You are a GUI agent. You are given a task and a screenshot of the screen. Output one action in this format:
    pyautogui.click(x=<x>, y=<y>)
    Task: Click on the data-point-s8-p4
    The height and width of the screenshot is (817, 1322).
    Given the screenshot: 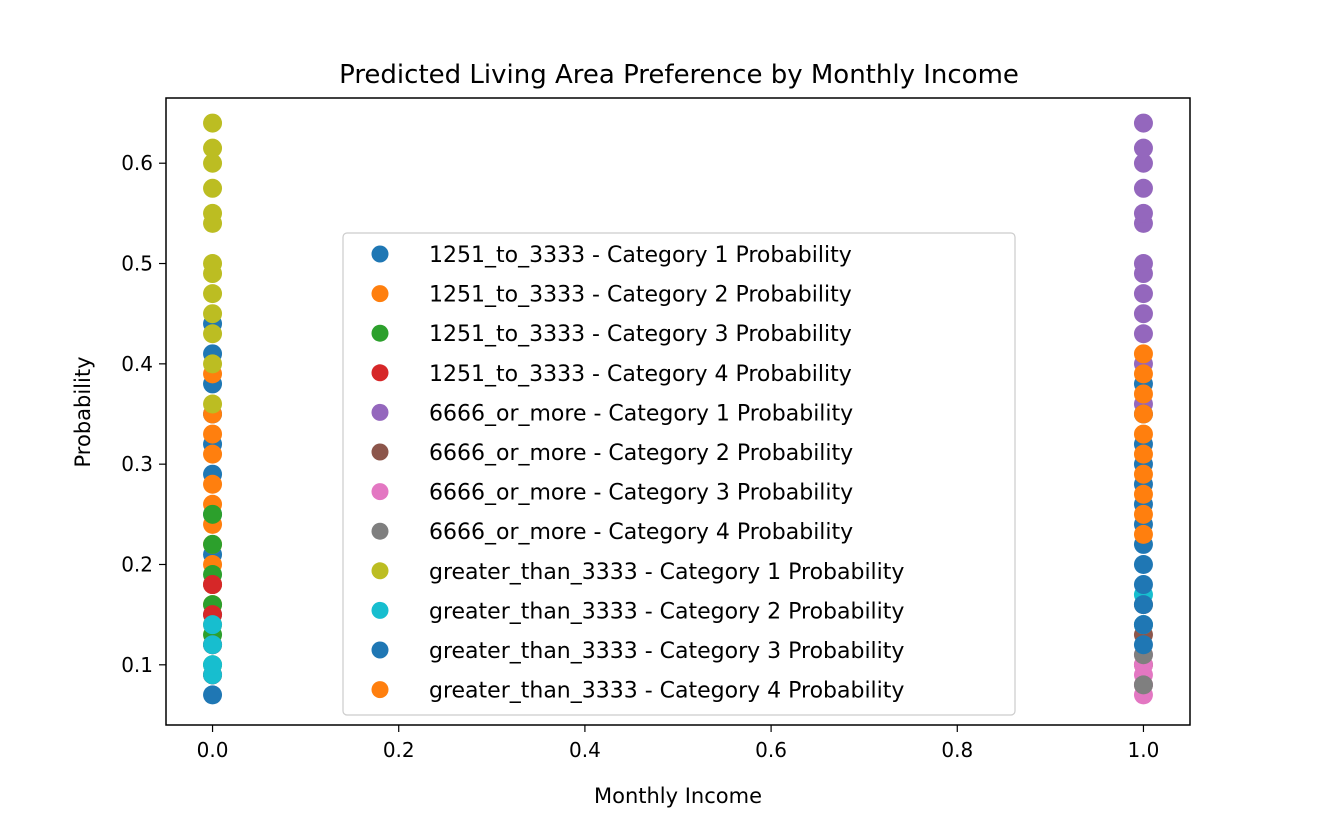 What is the action you would take?
    pyautogui.click(x=213, y=294)
    